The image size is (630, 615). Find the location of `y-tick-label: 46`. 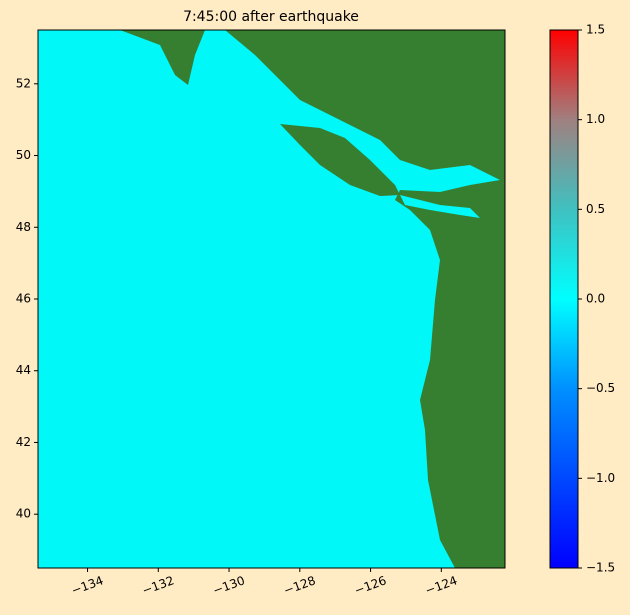

y-tick-label: 46 is located at coordinates (23, 299).